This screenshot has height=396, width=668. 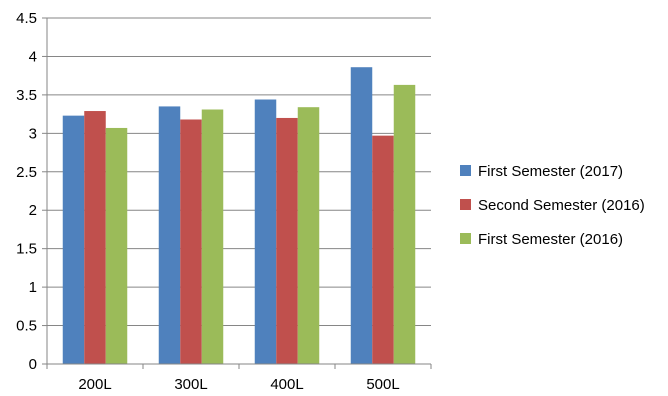 What do you see at coordinates (26, 95) in the screenshot?
I see `y-tick-label: 3.5` at bounding box center [26, 95].